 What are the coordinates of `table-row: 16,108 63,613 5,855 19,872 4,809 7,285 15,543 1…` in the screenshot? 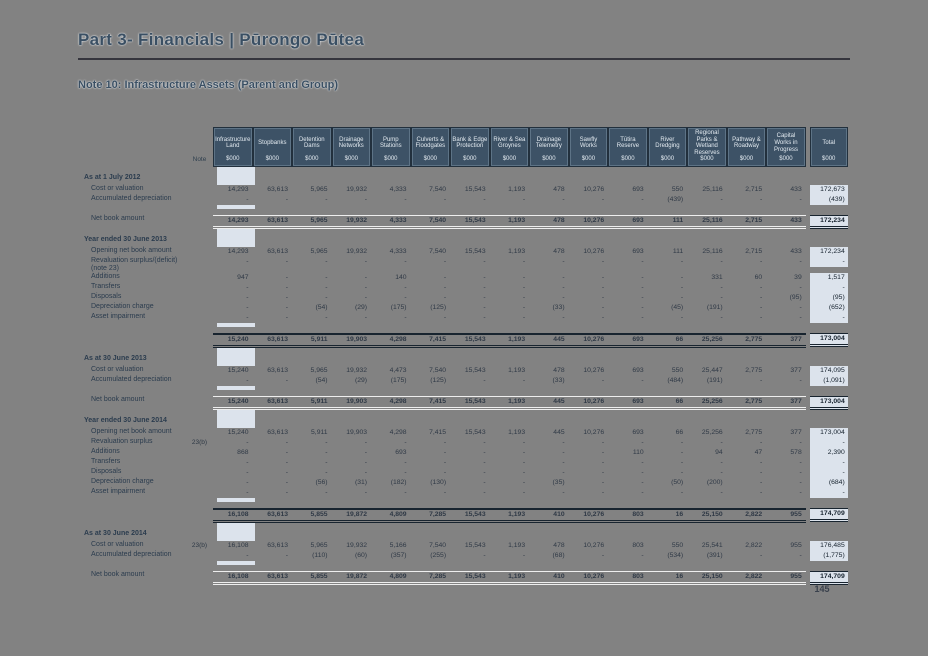 It's located at (464, 515).